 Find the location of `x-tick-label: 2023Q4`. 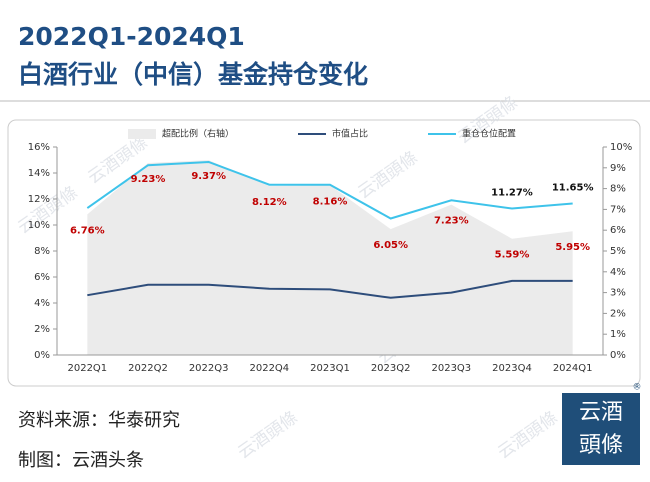

x-tick-label: 2023Q4 is located at coordinates (512, 368).